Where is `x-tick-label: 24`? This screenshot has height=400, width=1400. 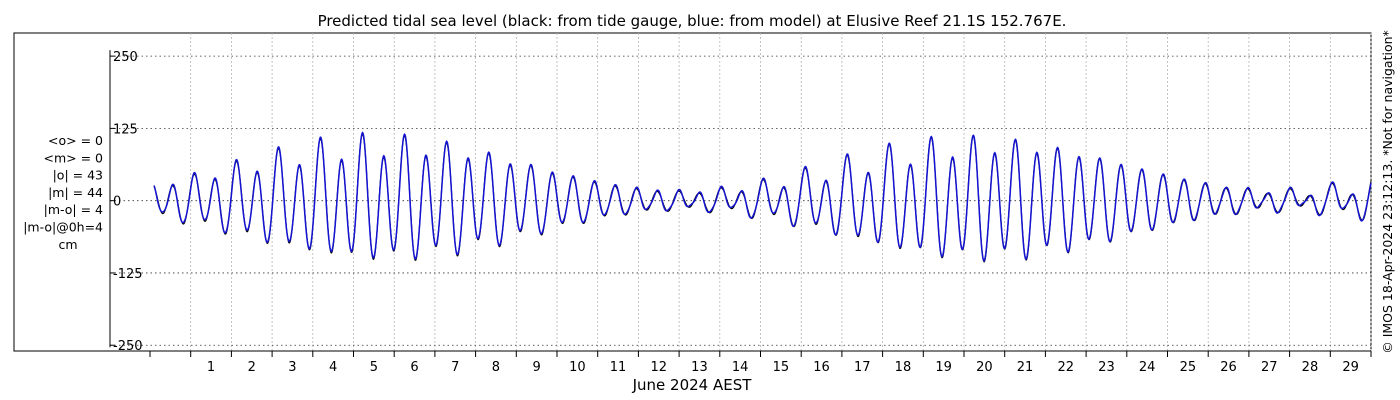
x-tick-label: 24 is located at coordinates (1147, 367).